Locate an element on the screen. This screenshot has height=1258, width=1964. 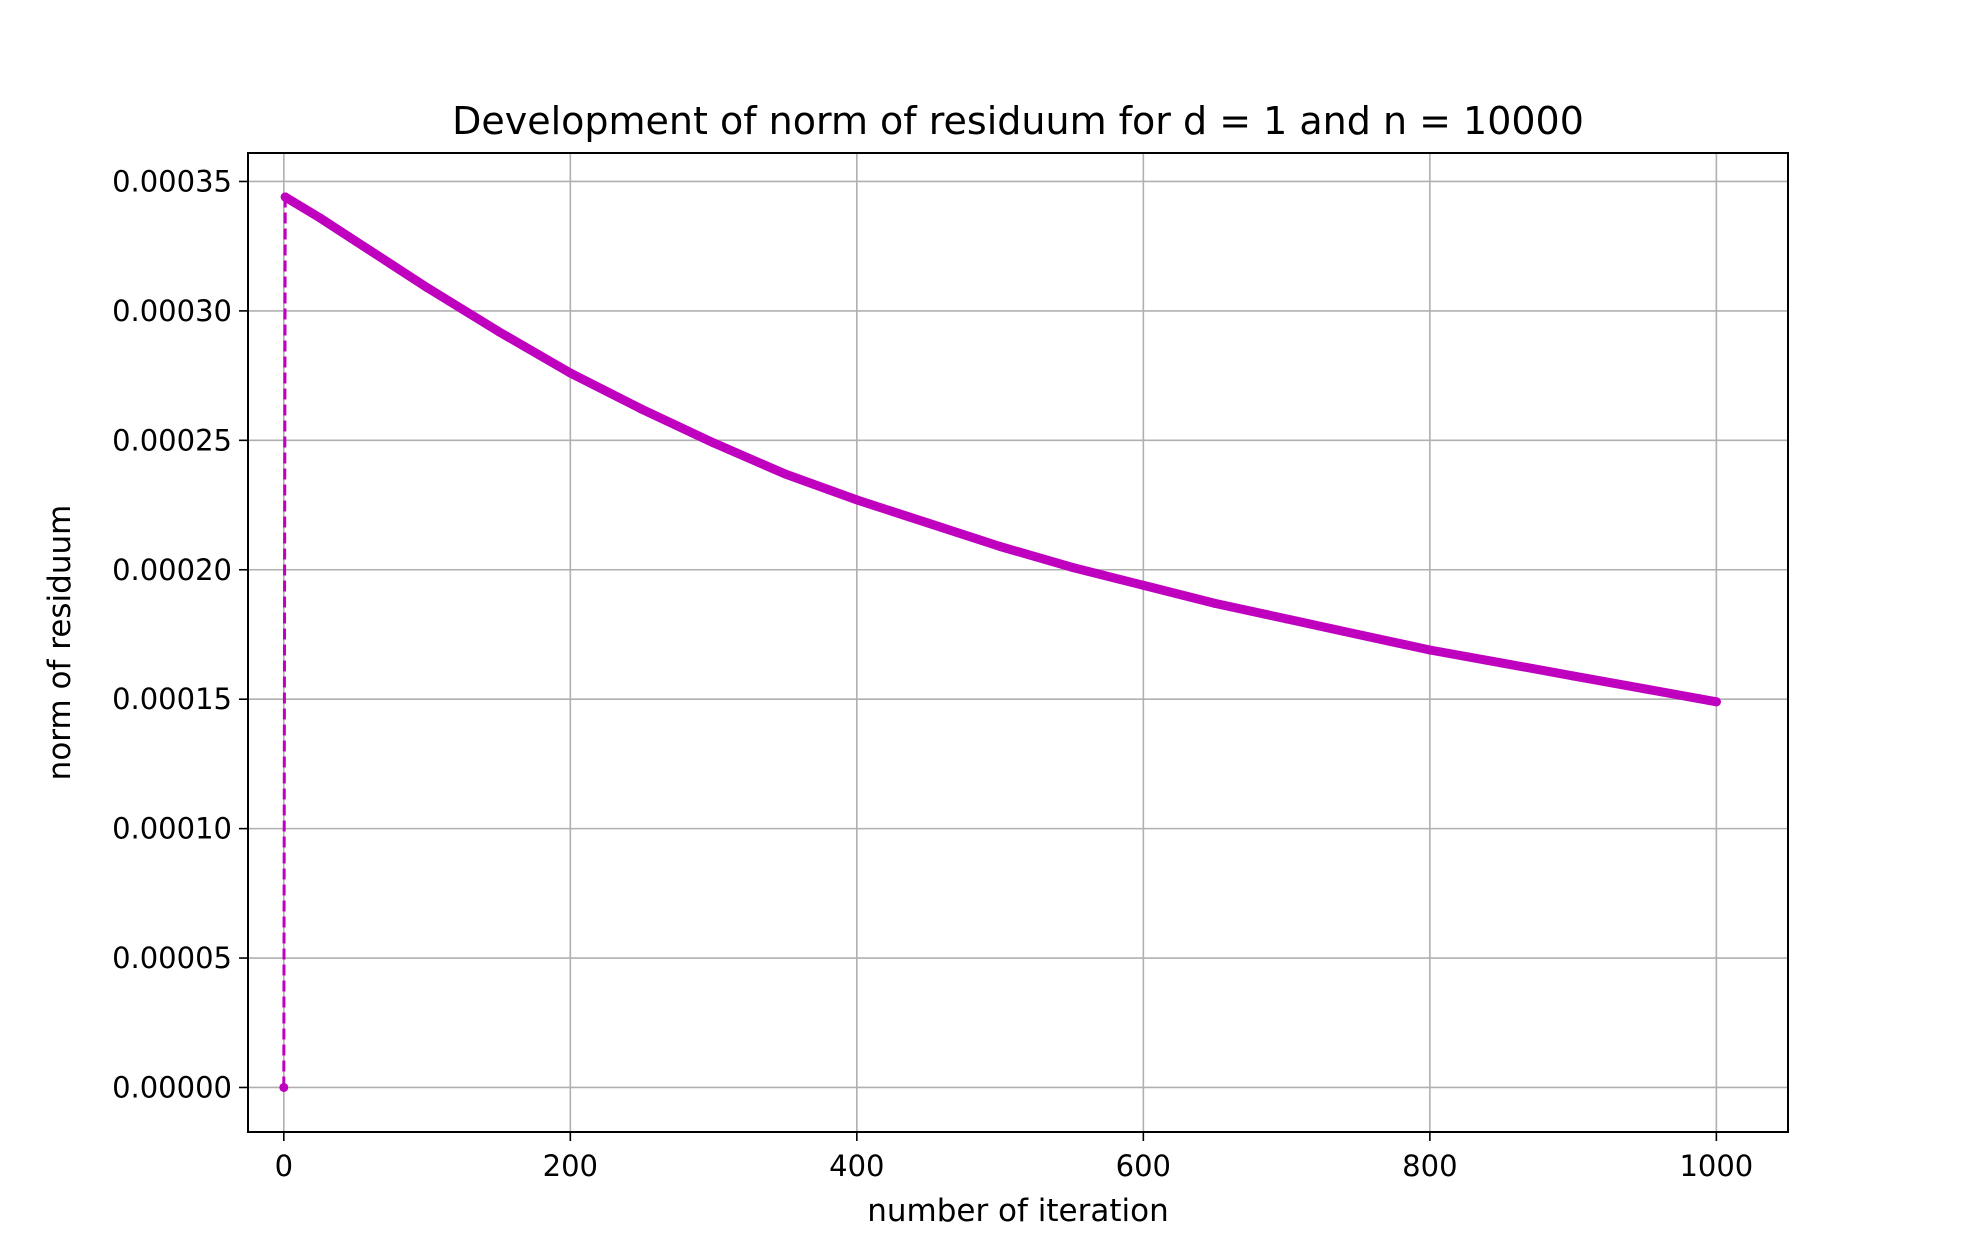
x-axis-label: number of iteration is located at coordinates (1018, 1211).